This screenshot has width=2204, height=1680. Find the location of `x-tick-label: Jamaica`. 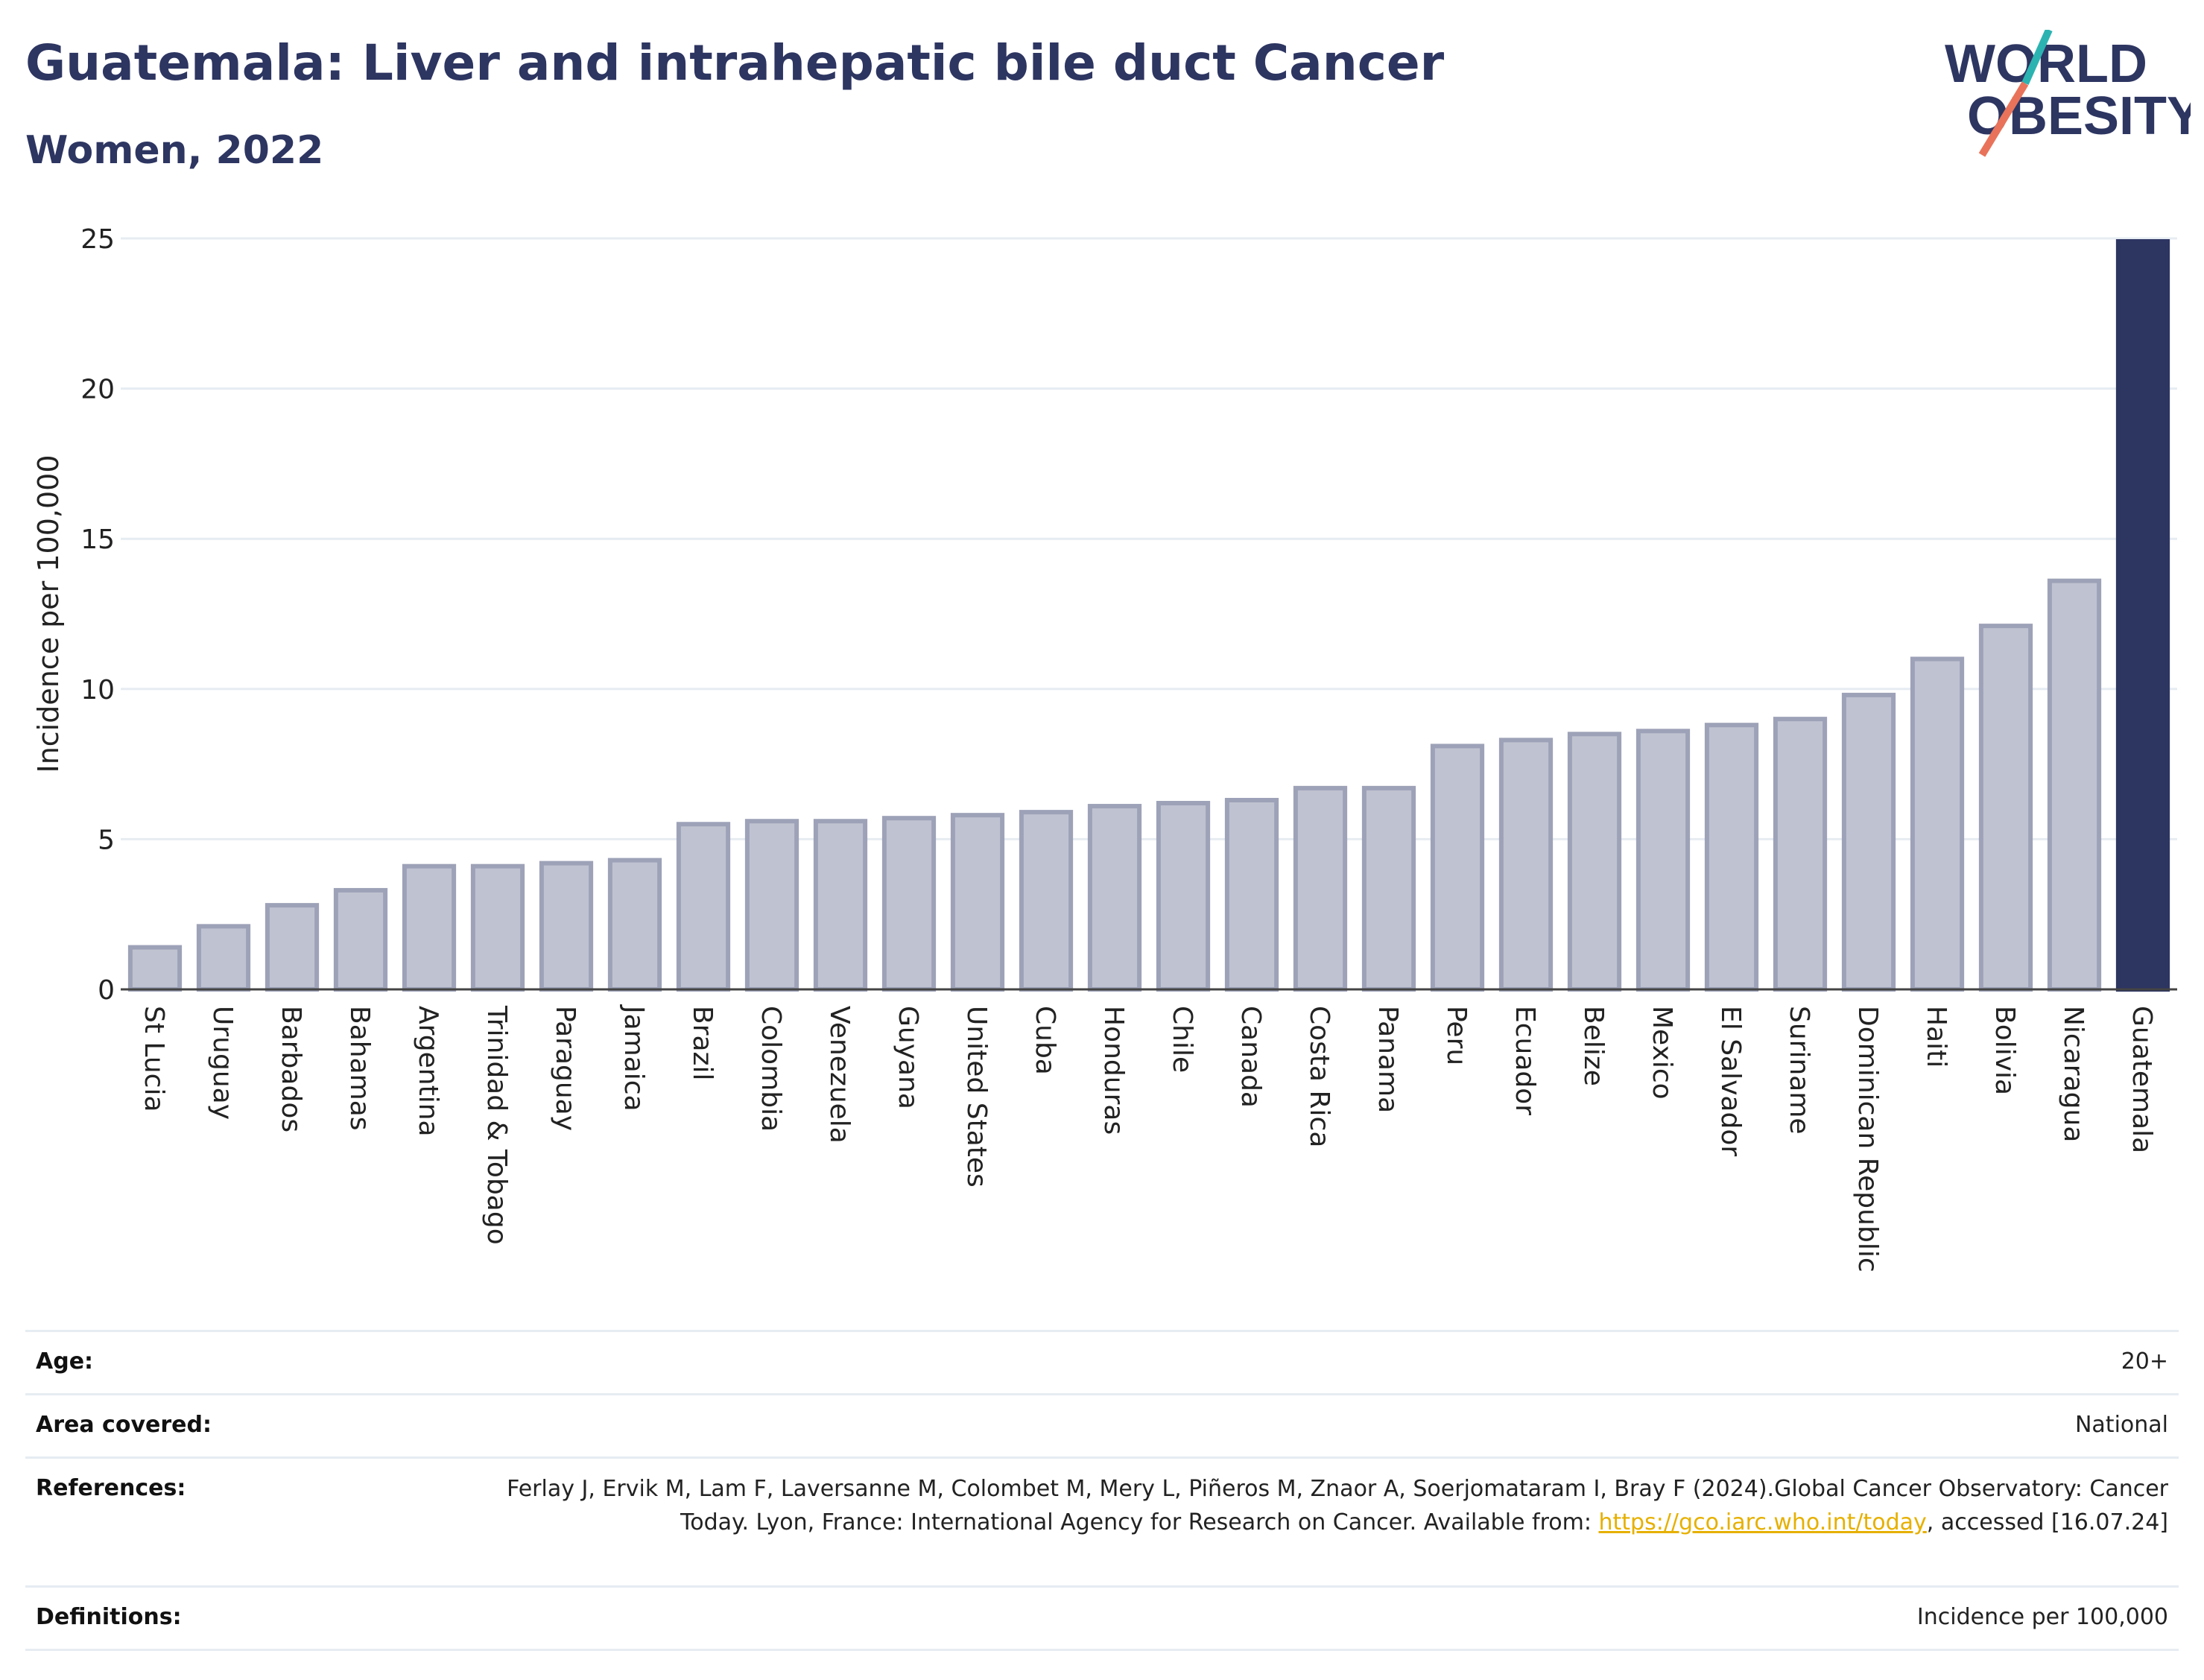

x-tick-label: Jamaica is located at coordinates (633, 1058).